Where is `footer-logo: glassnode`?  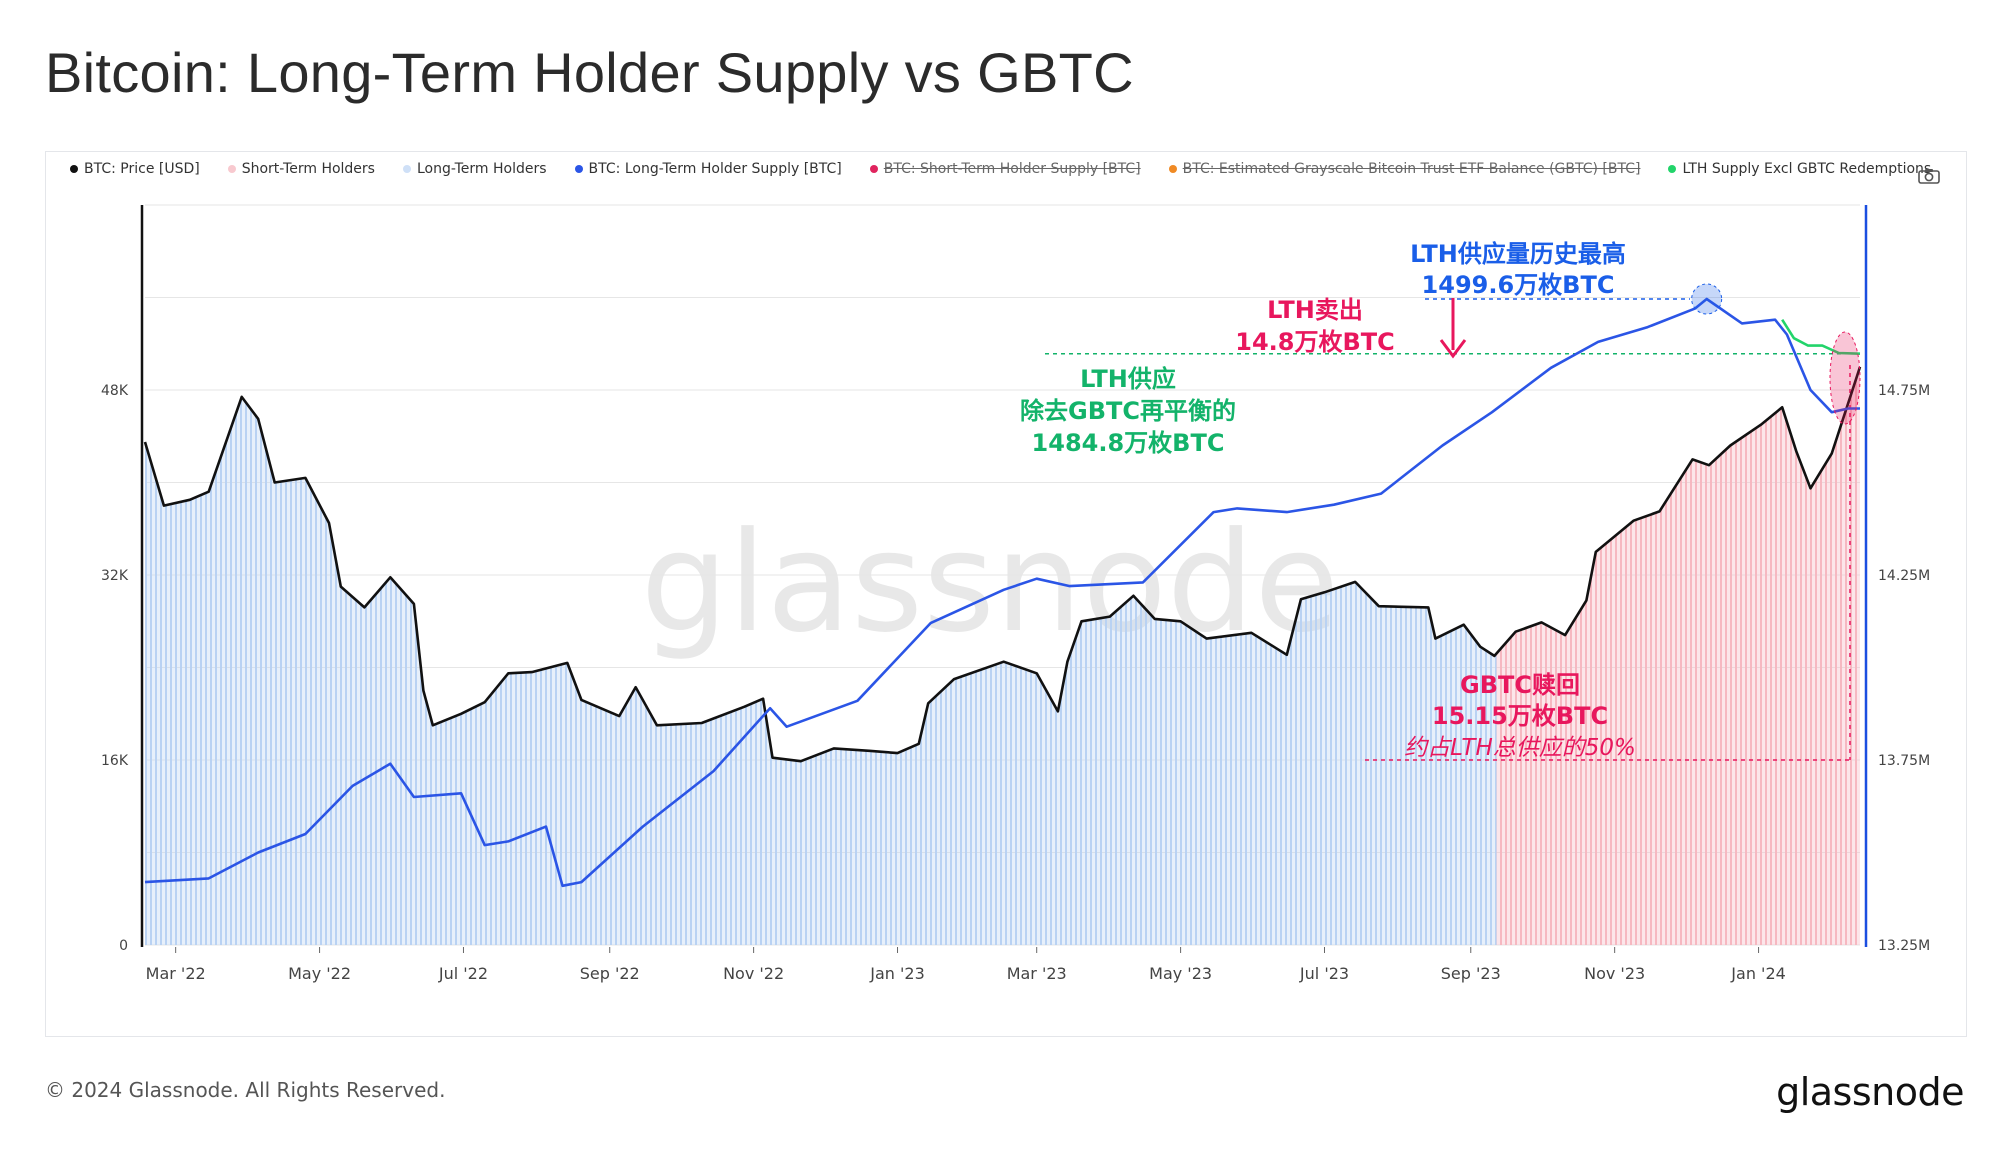 footer-logo: glassnode is located at coordinates (1870, 1092).